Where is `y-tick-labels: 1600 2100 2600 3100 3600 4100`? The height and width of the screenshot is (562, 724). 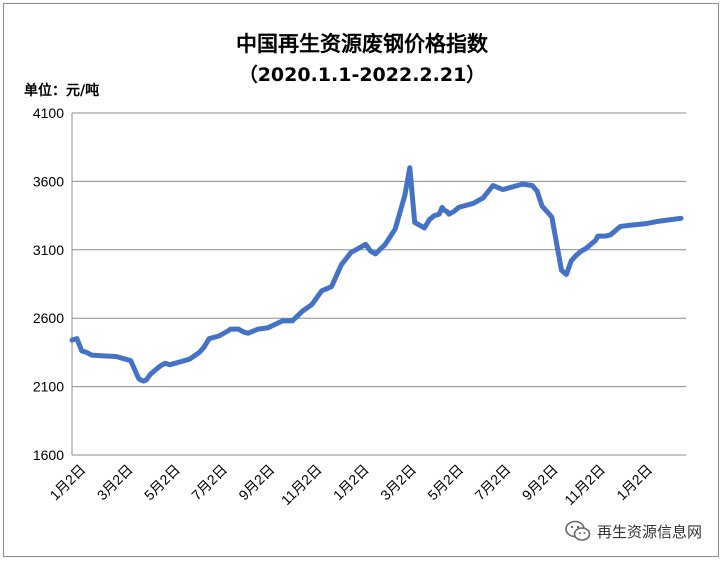
y-tick-labels: 1600 2100 2600 3100 3600 4100 is located at coordinates (48, 284).